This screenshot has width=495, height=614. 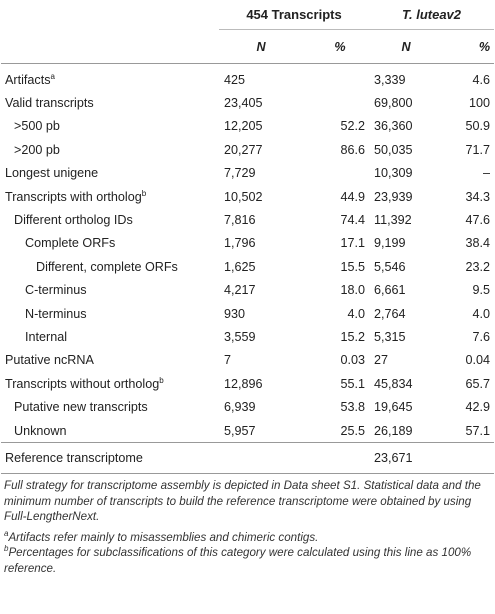 I want to click on cell-n-454: 10,502, so click(x=243, y=196).